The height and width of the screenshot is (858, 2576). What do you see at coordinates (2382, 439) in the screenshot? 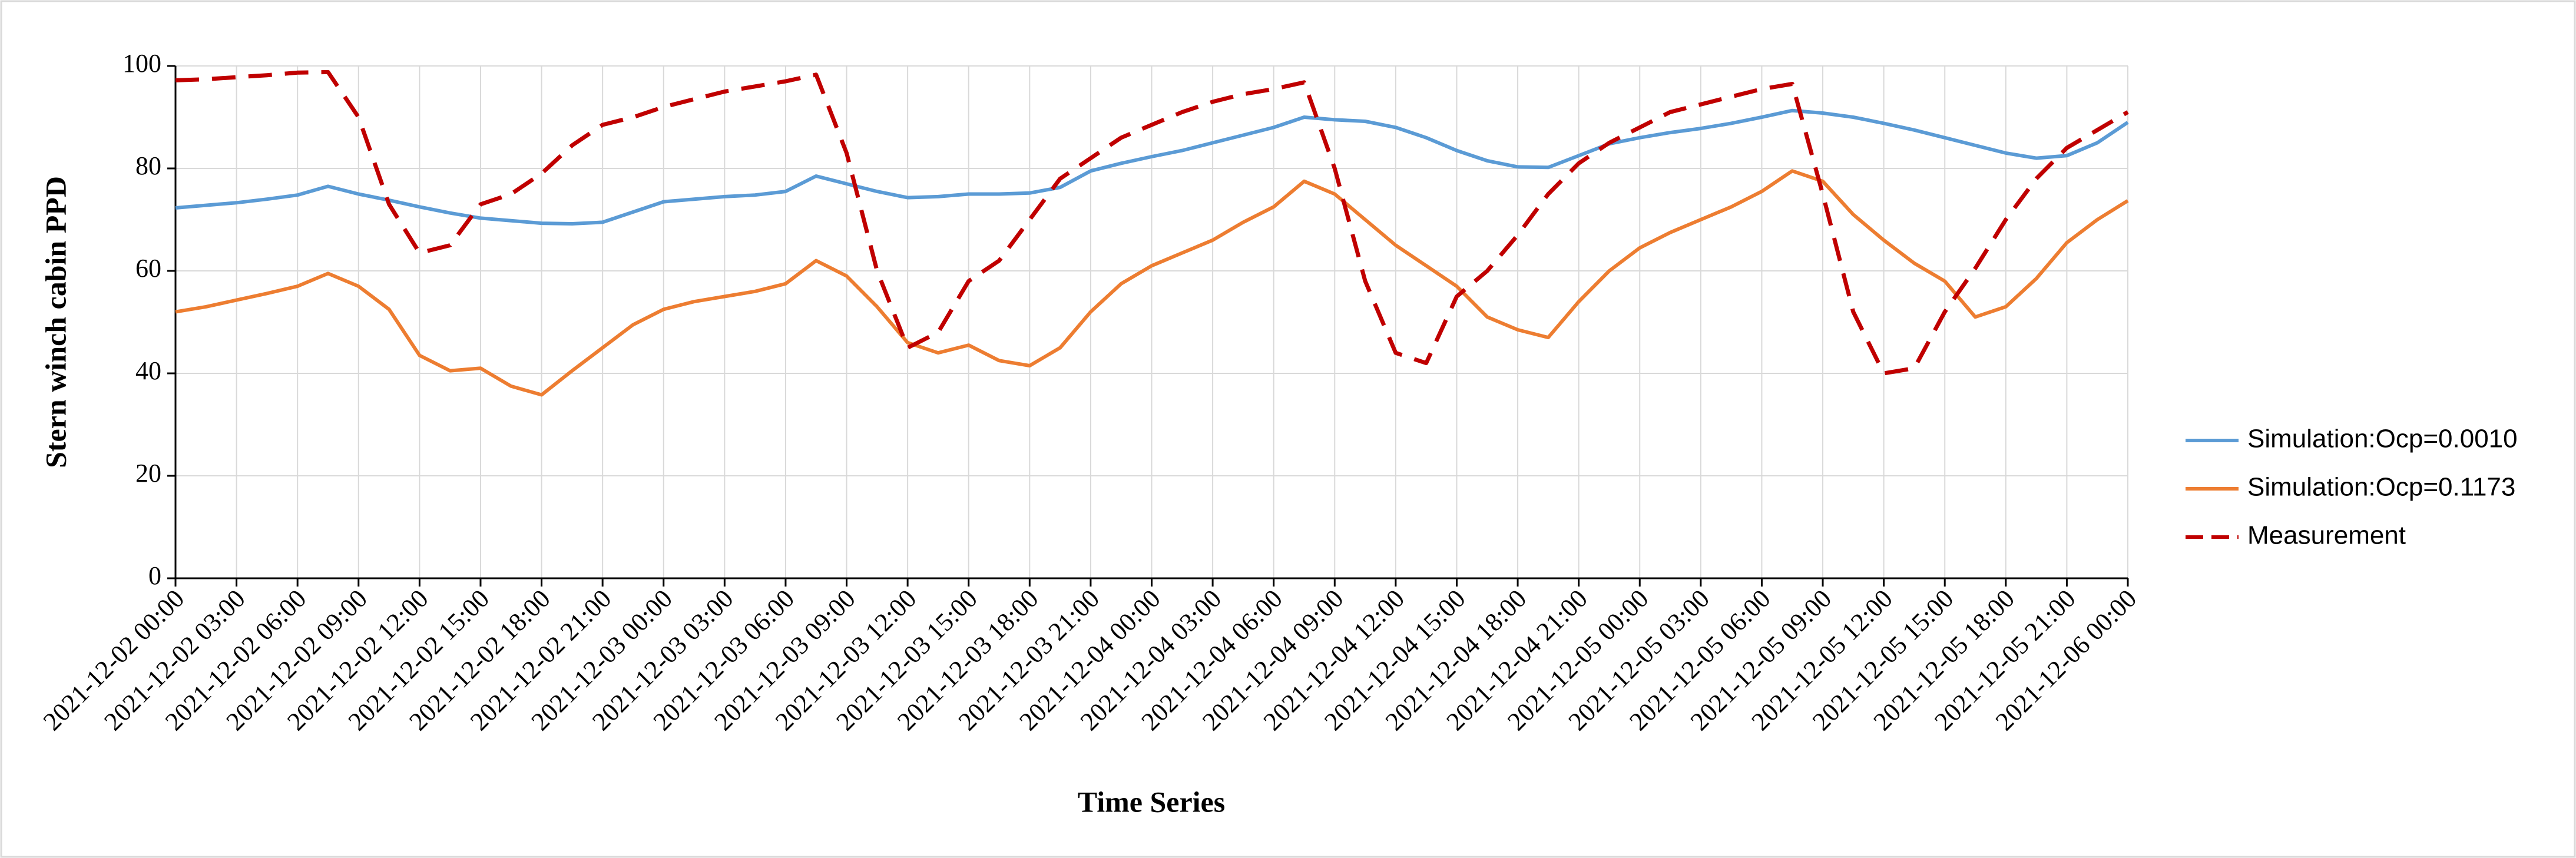
I see `legend-label: Simulation:Ocp=0.0010` at bounding box center [2382, 439].